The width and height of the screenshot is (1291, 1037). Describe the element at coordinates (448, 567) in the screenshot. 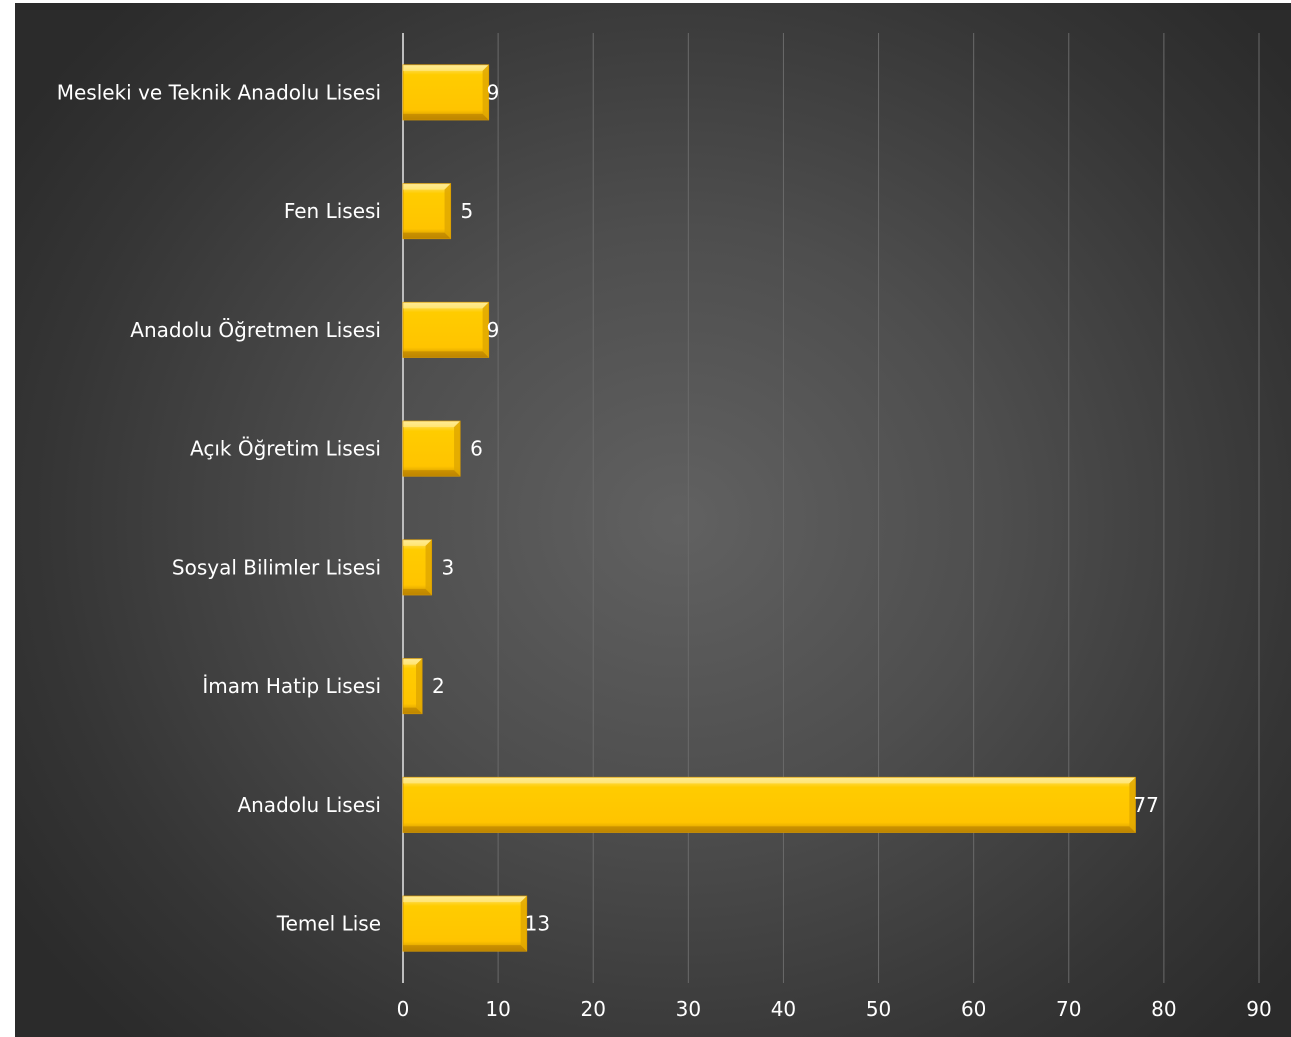

I see `value-label: 3` at that location.